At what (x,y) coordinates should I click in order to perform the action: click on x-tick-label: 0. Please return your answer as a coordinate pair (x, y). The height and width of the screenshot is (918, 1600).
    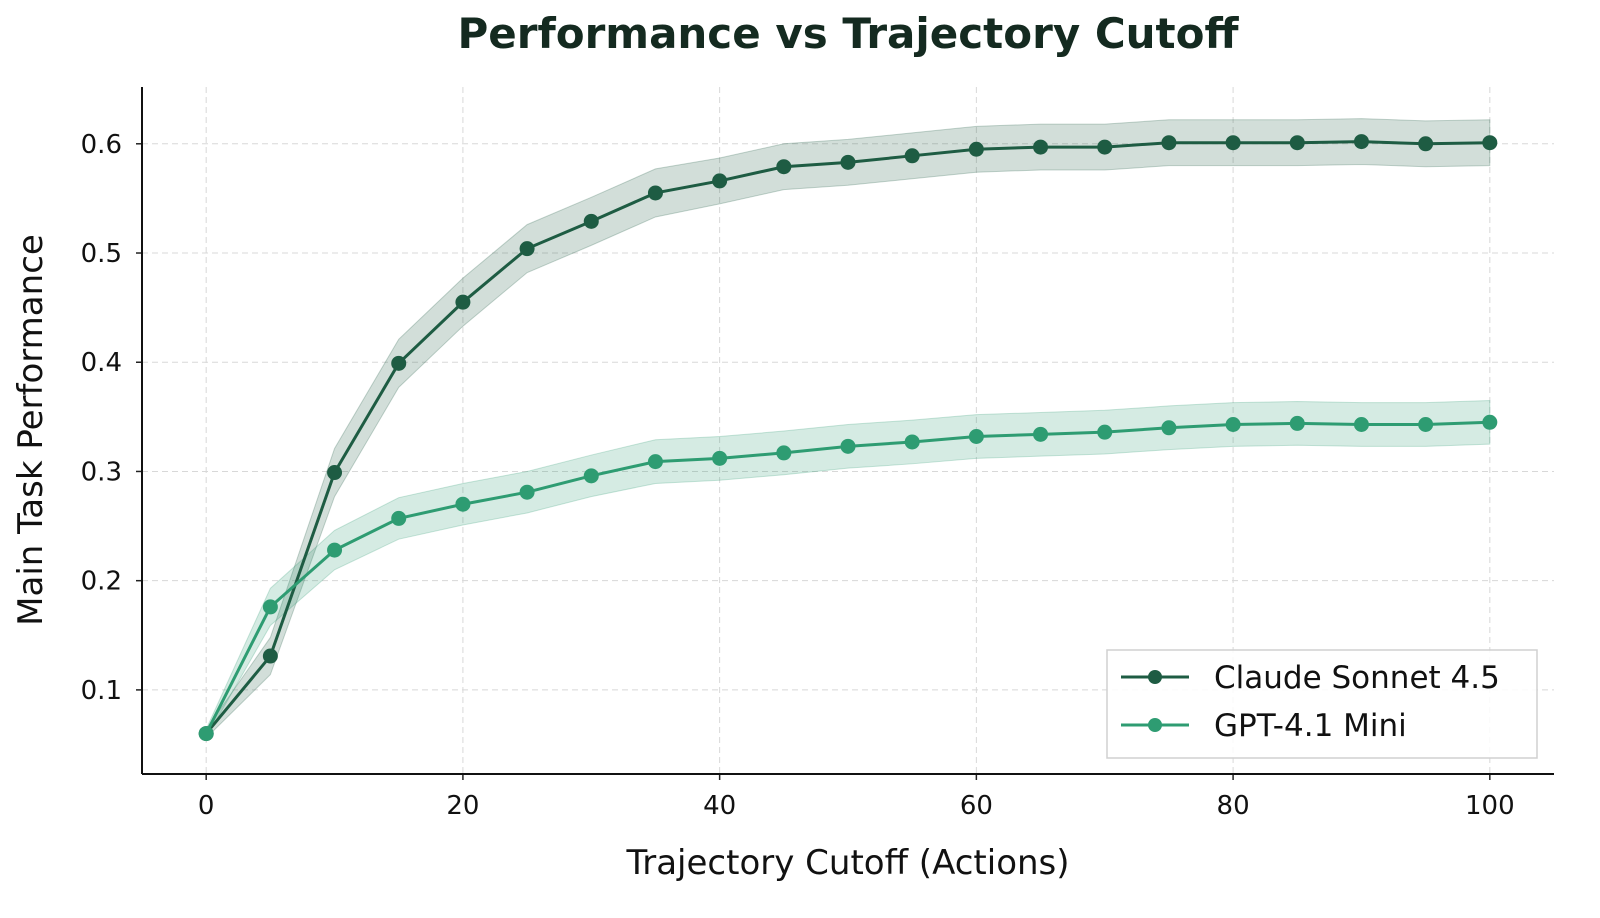
    Looking at the image, I should click on (206, 806).